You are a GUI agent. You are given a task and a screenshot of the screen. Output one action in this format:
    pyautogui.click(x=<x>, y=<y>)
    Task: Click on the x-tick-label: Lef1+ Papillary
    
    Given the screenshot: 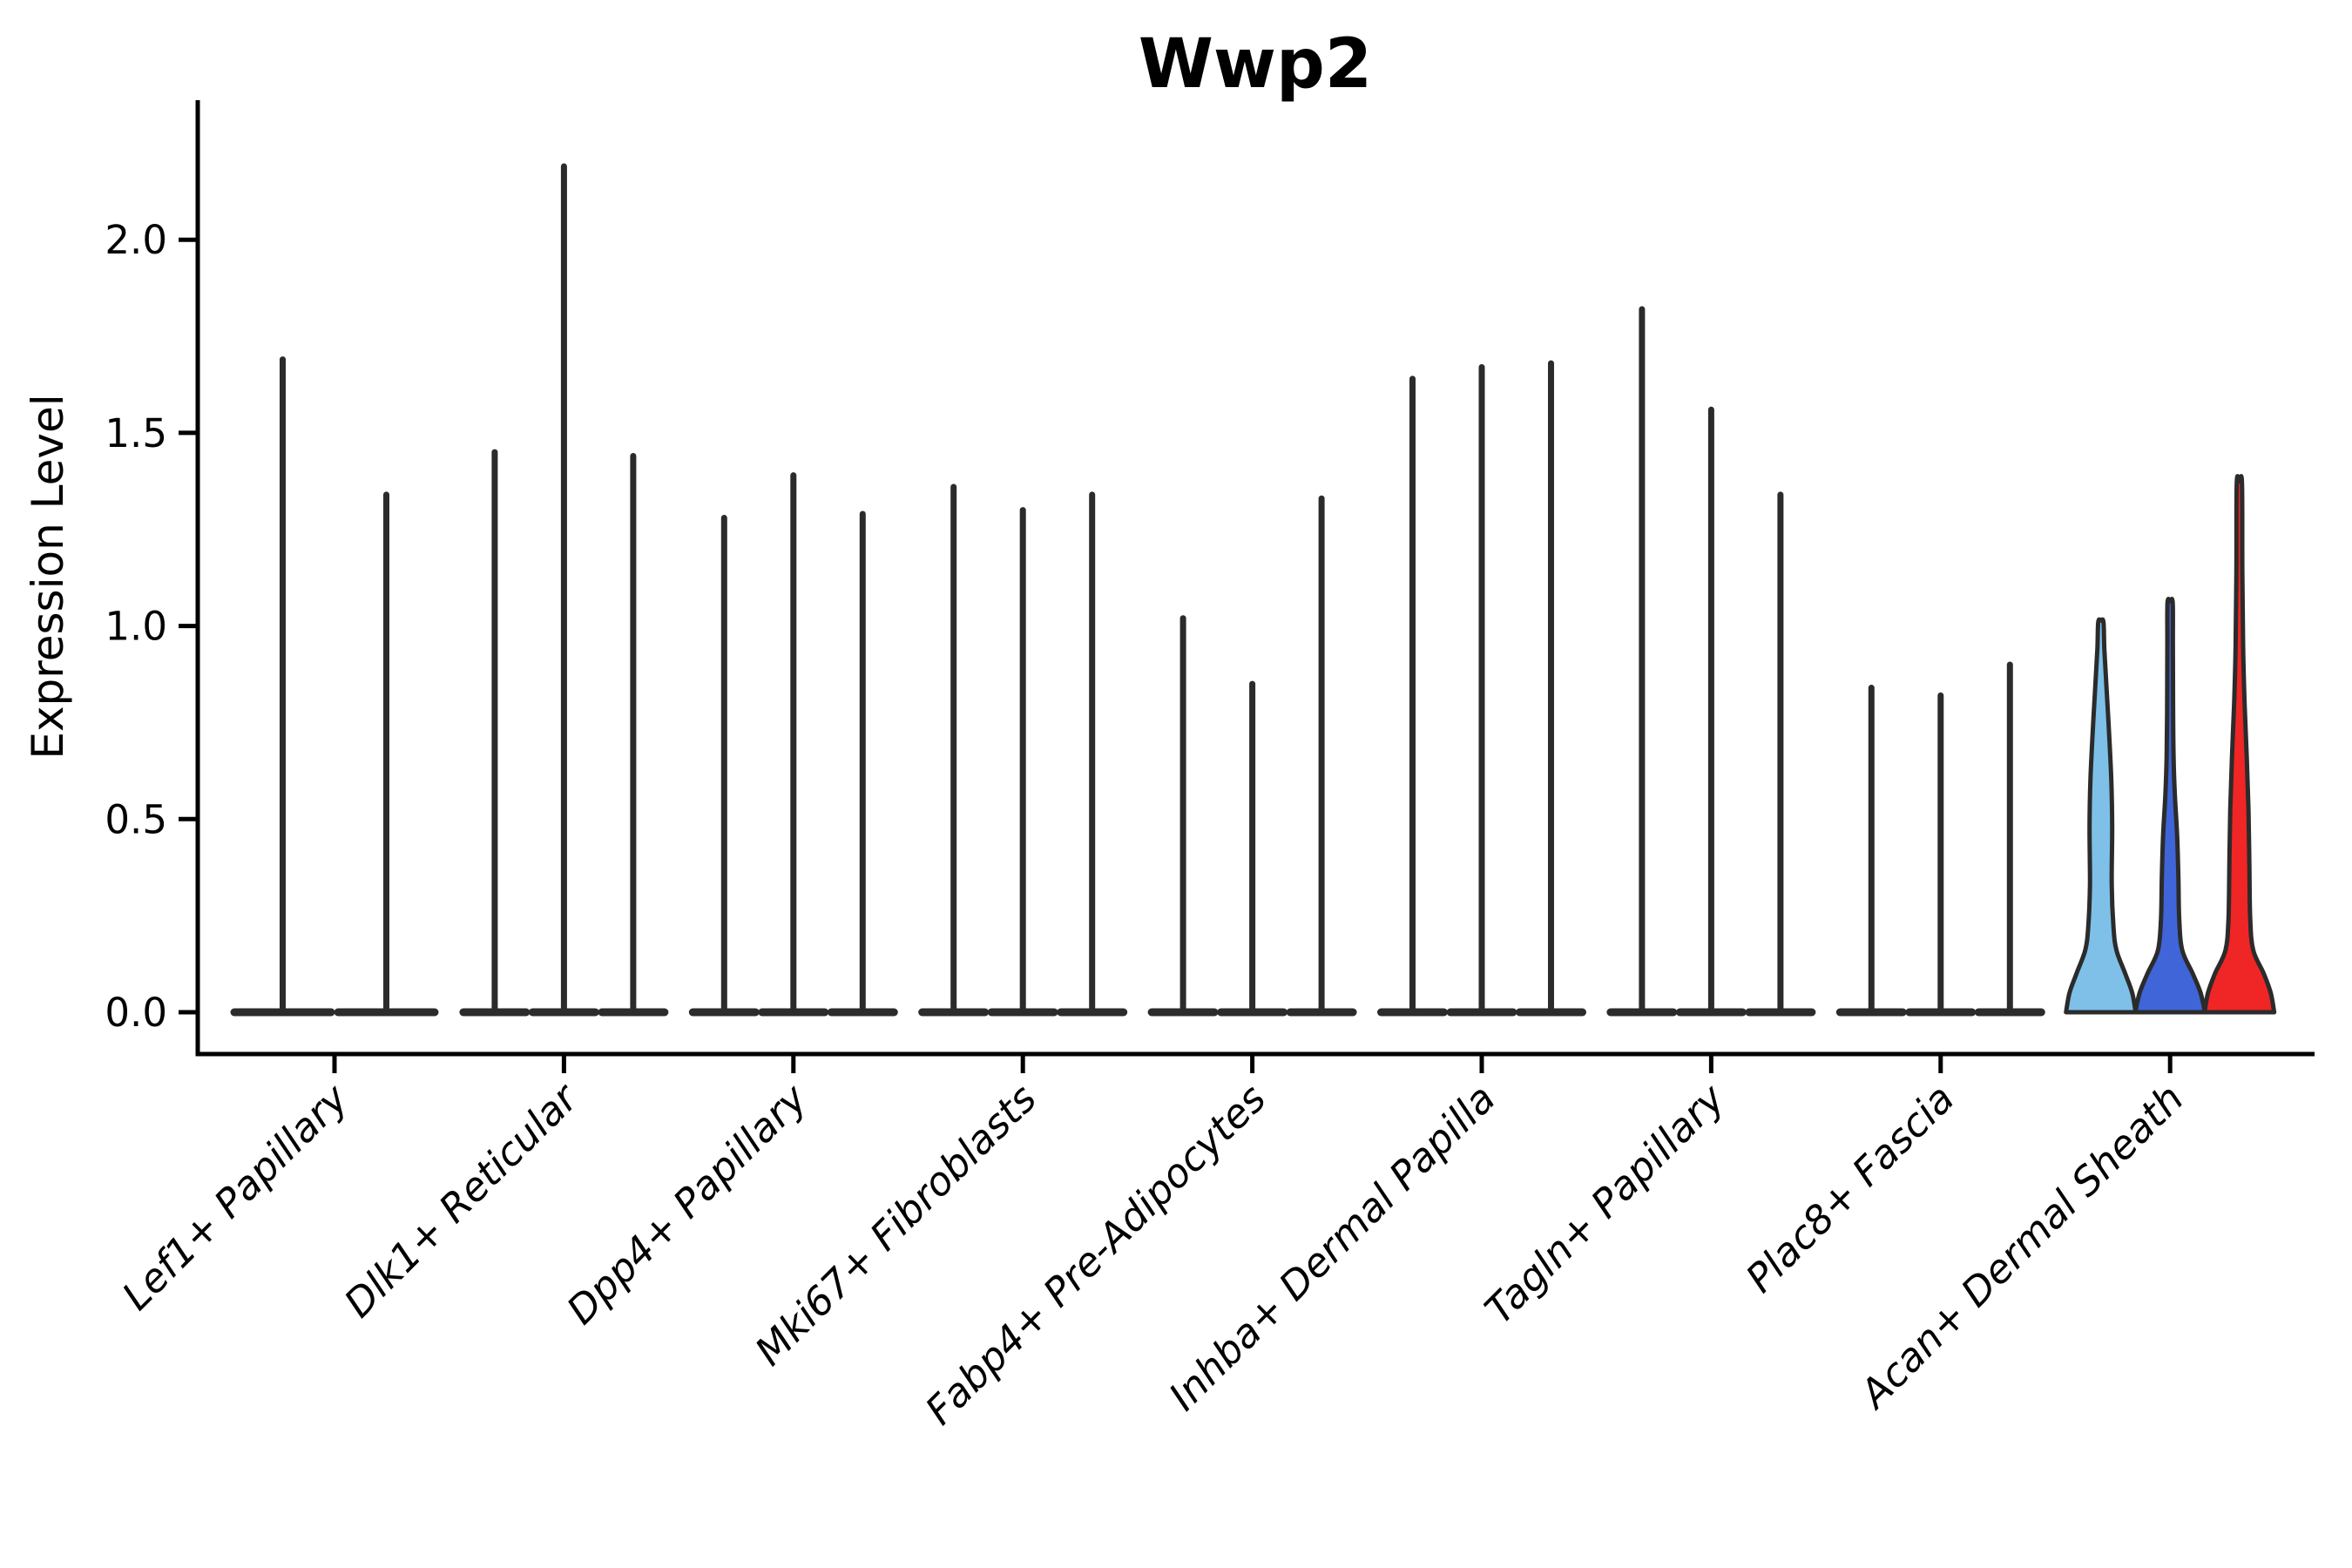 What is the action you would take?
    pyautogui.click(x=235, y=1196)
    